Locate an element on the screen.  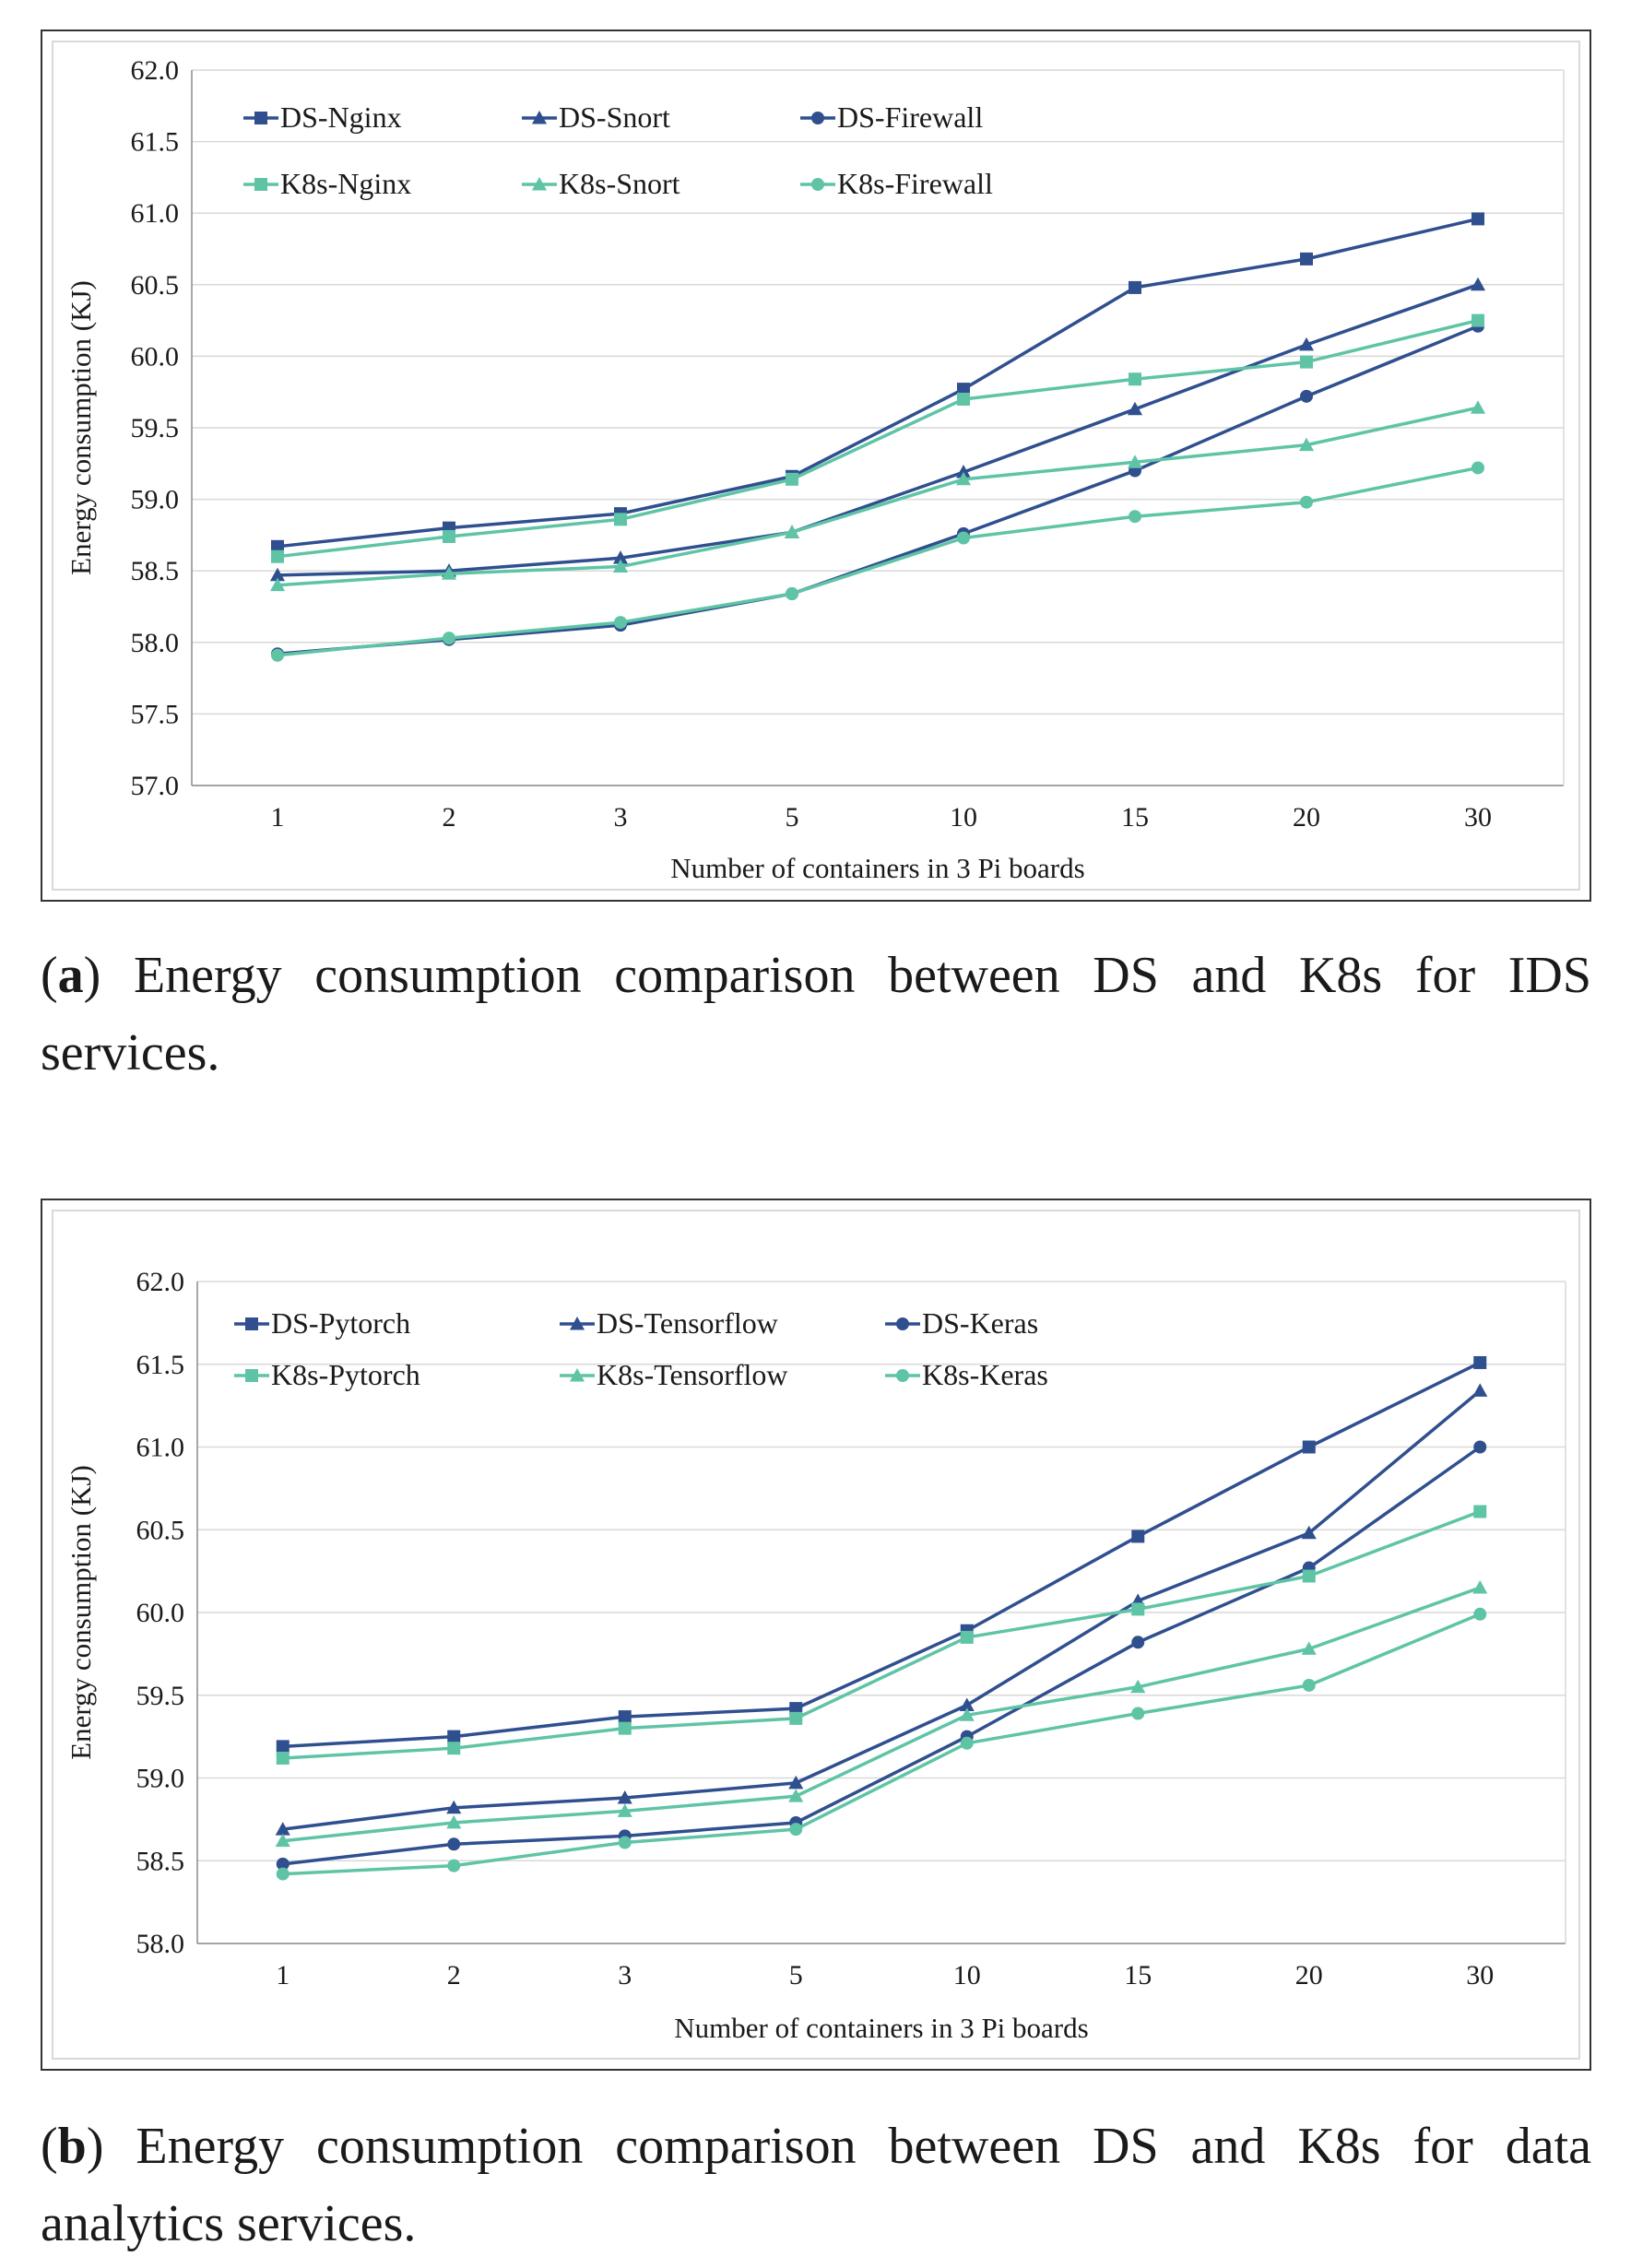
series-k8s-keras is located at coordinates (881, 1744).